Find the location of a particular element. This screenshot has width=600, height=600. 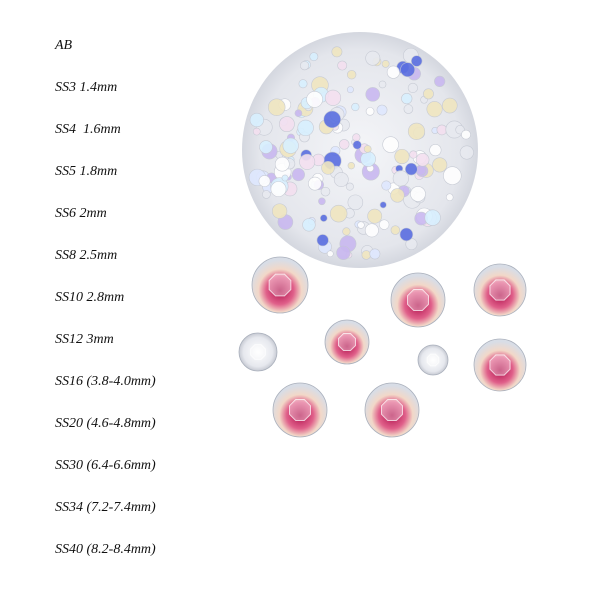

size-label: SS5 1.8mm is located at coordinates (86, 171).